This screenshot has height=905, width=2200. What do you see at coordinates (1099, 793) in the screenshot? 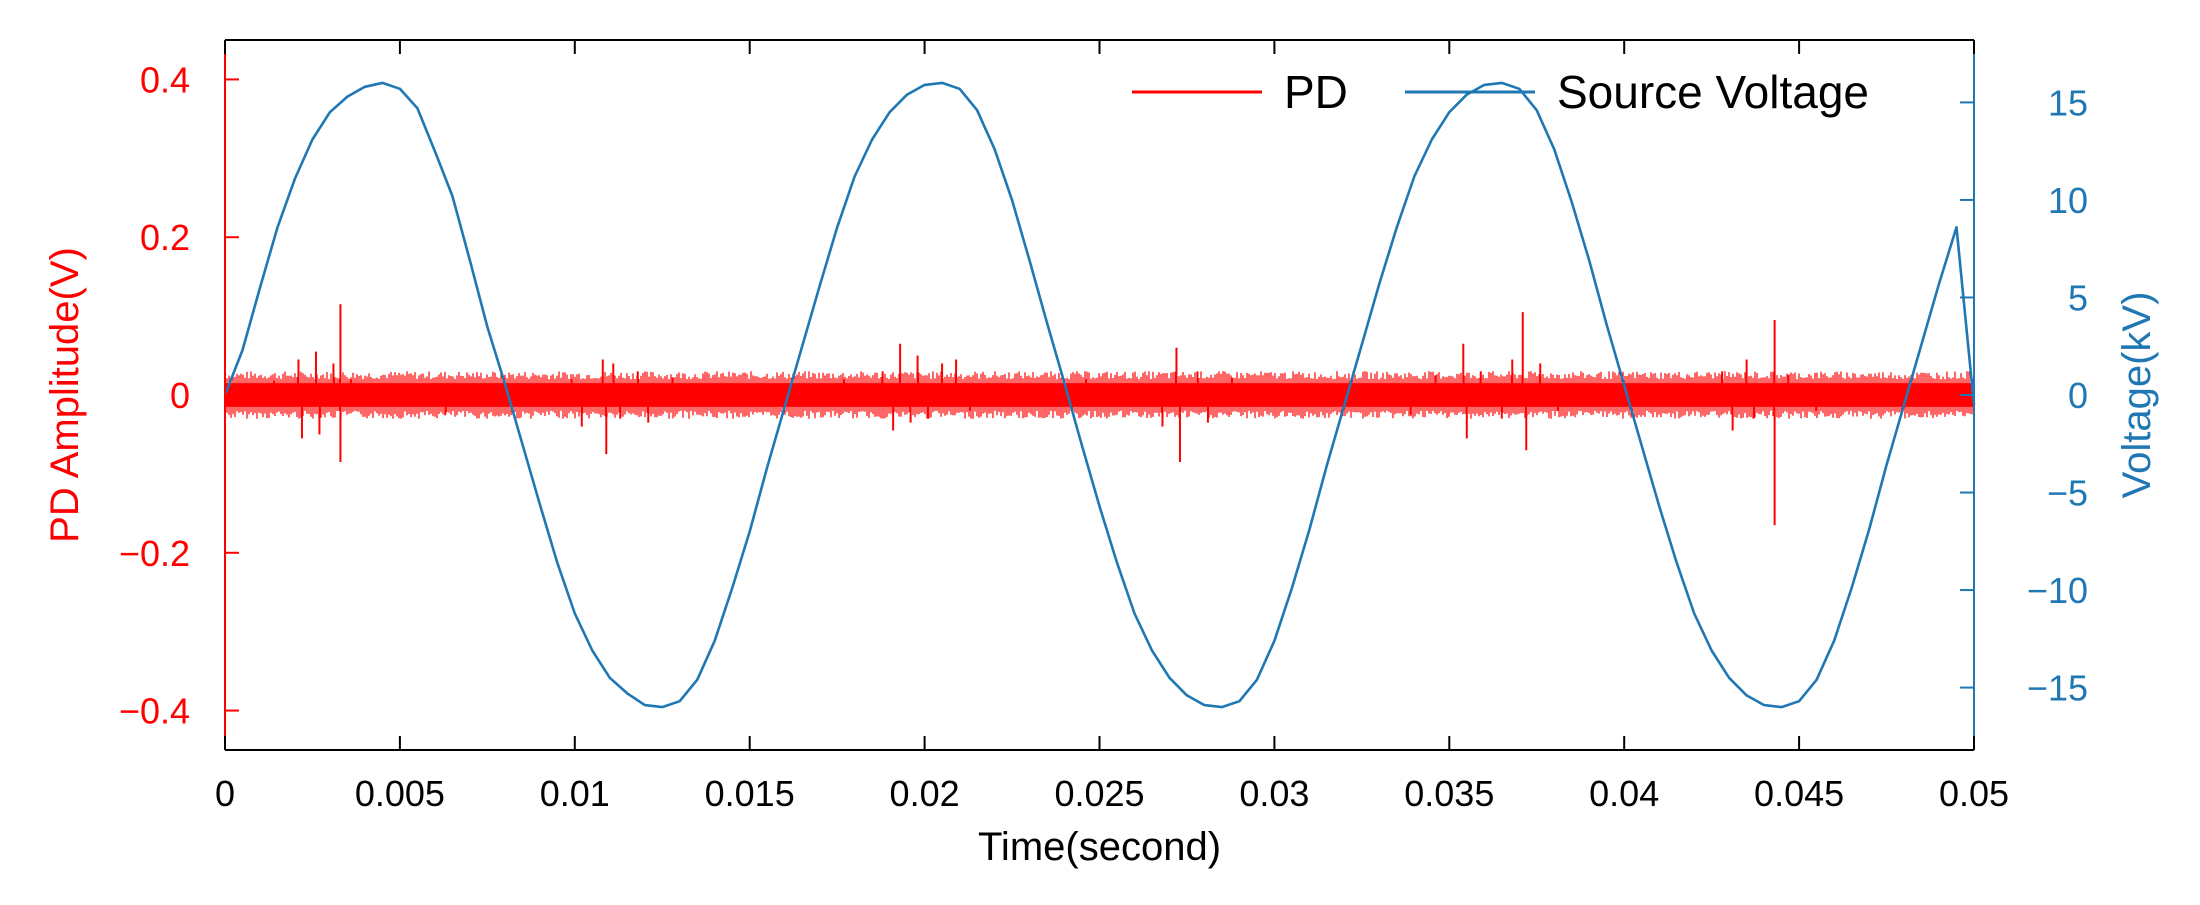
I see `x-tick-label: 0.025` at bounding box center [1099, 793].